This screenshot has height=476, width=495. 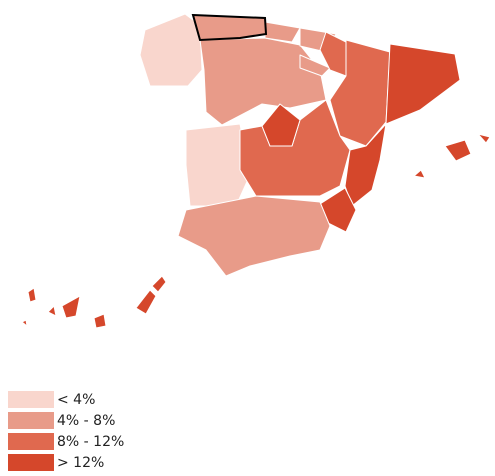 I want to click on legend-label: 8% - 12%, so click(x=90, y=442).